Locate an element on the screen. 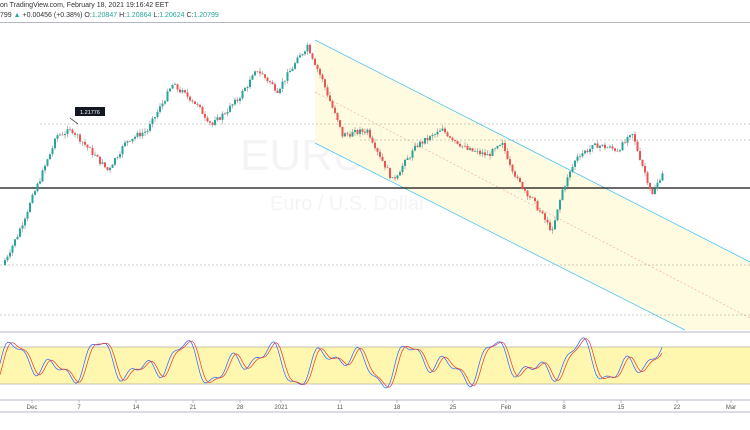 Image resolution: width=750 pixels, height=430 pixels. stoch-d-line is located at coordinates (331, 363).